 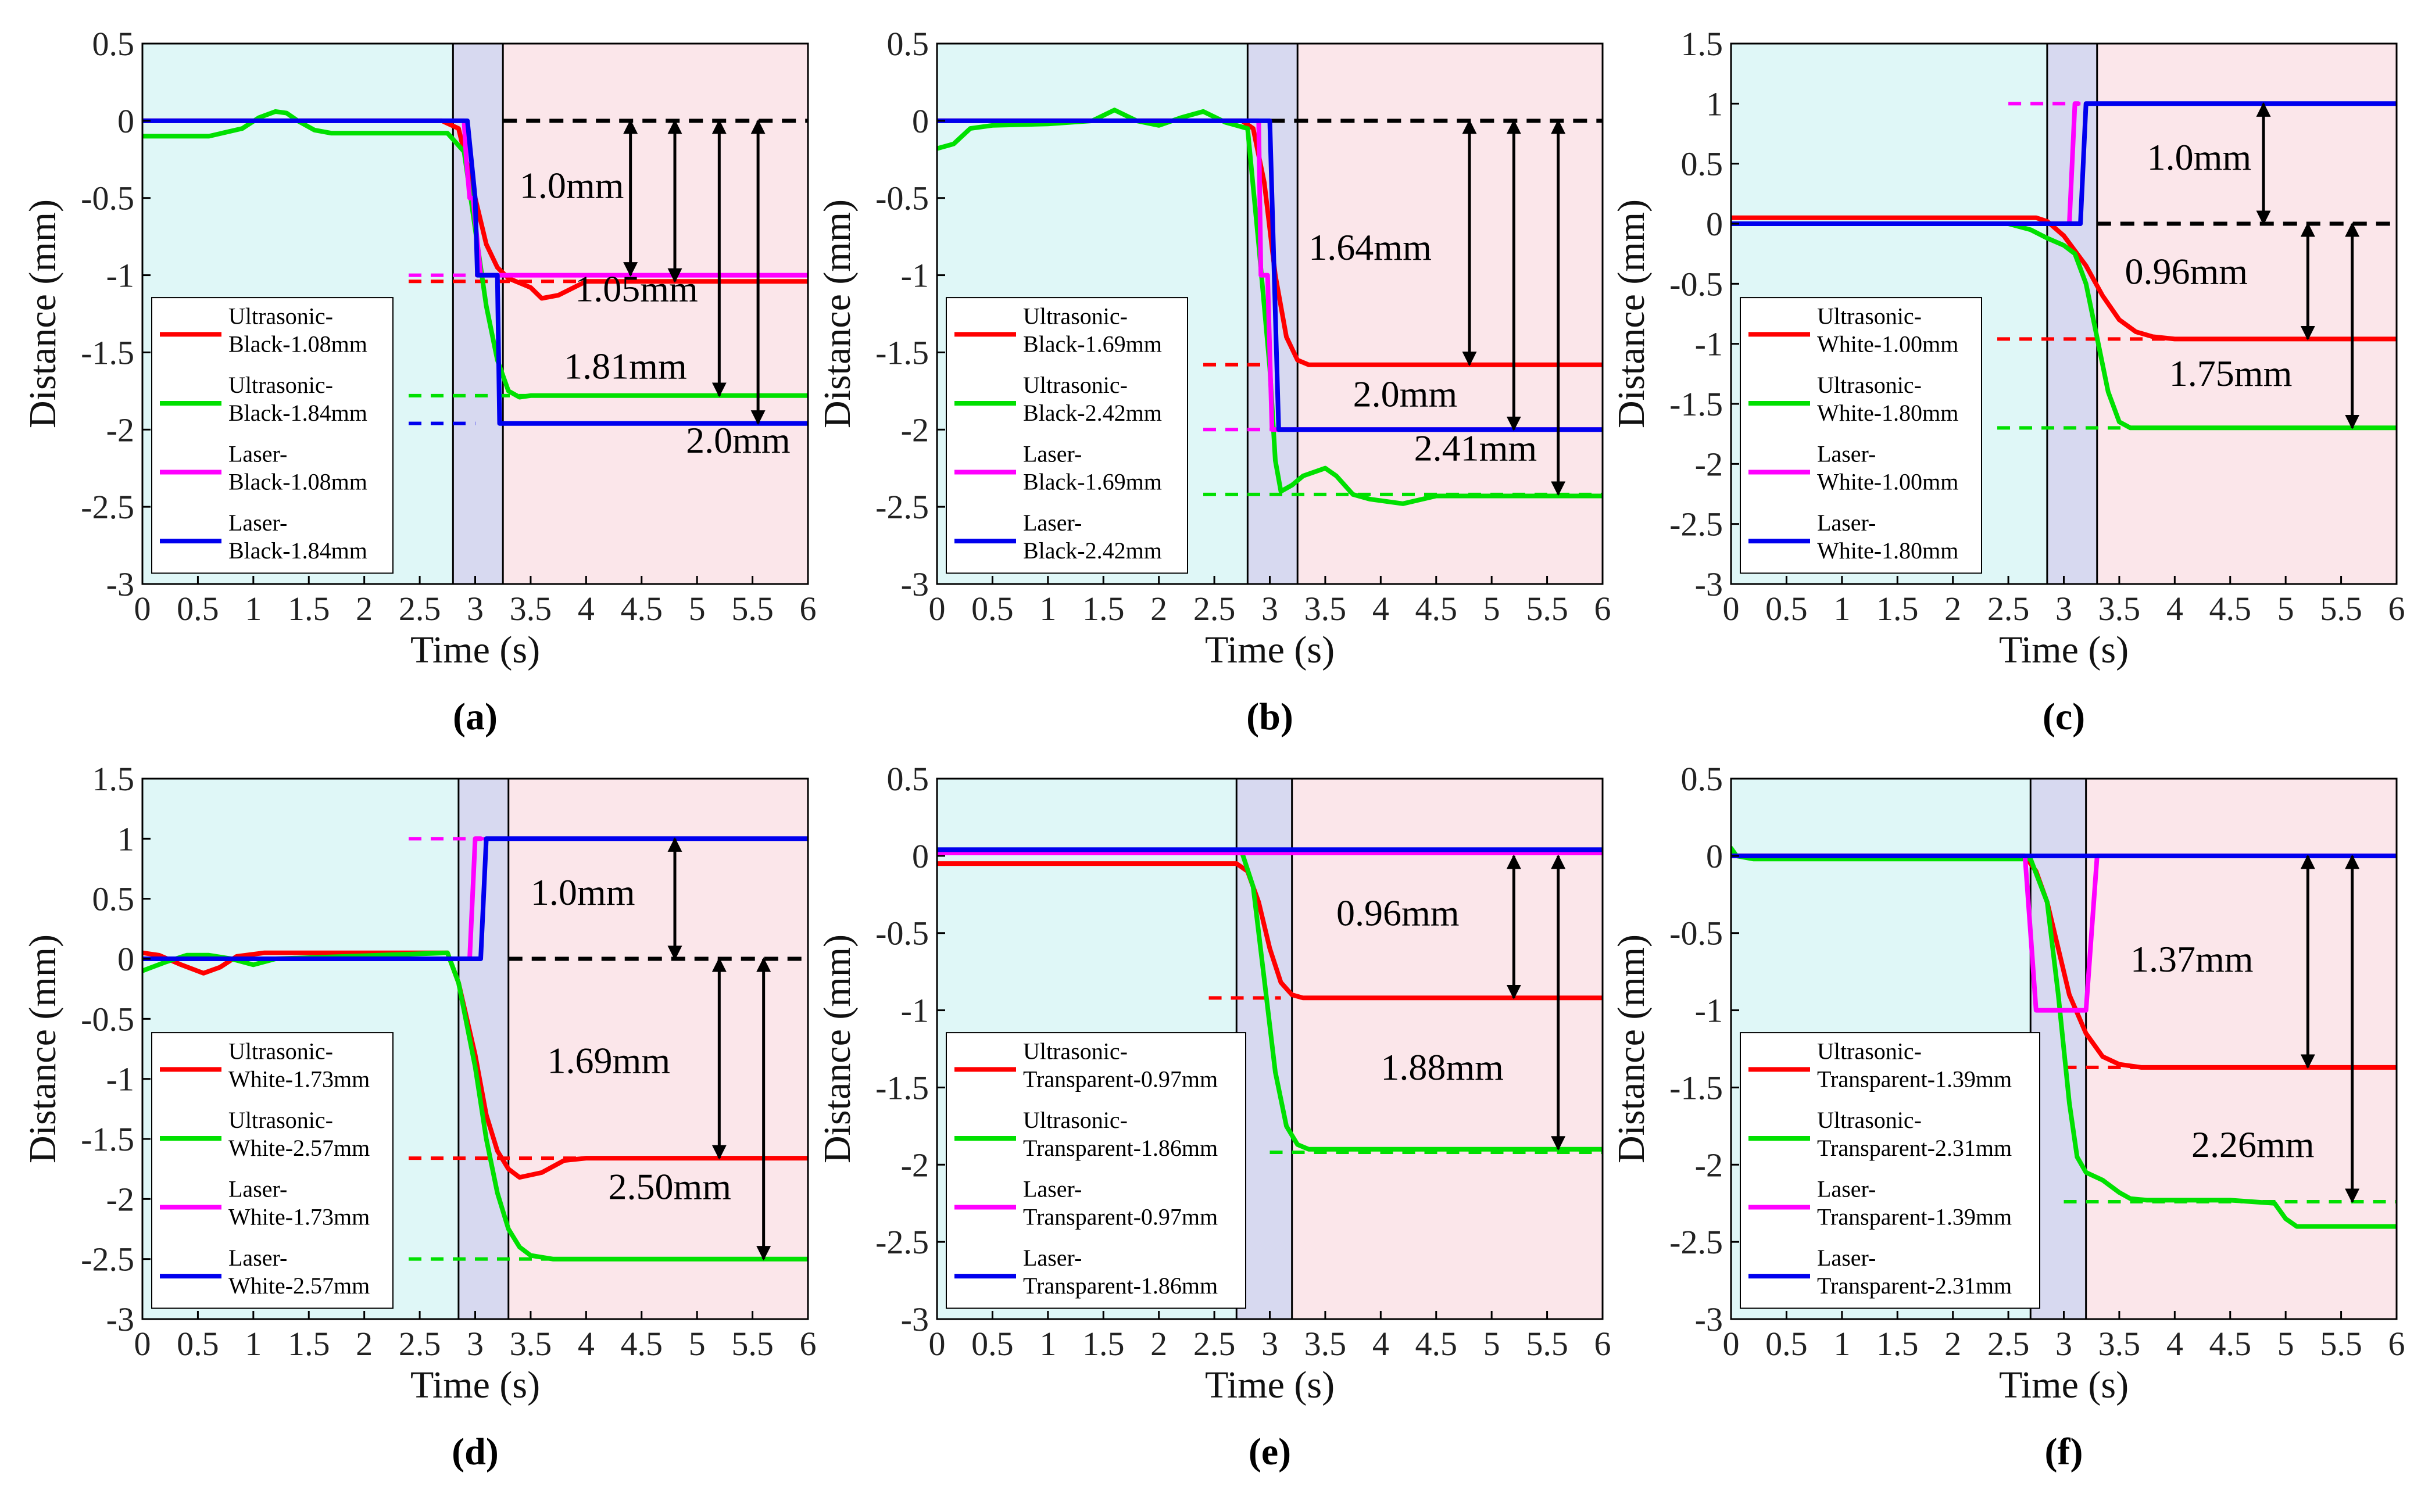 I want to click on x-tick-label: 2, so click(x=1158, y=1344).